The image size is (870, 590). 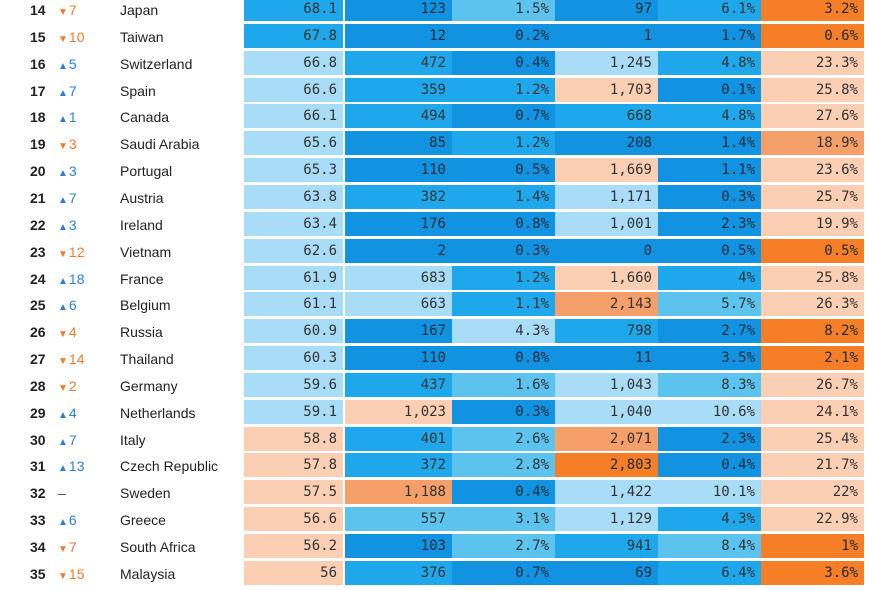 What do you see at coordinates (398, 546) in the screenshot?
I see `value-a-cell: 103` at bounding box center [398, 546].